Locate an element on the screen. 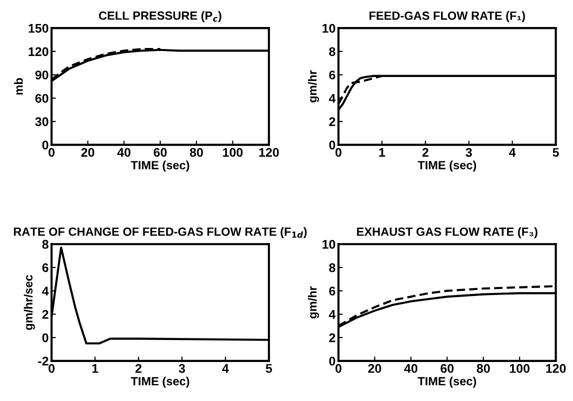 This screenshot has height=401, width=573. chart-title: RATE OF CHANGE OF FEED-GAS FLOW RATE (F$_{1d}$) is located at coordinates (160, 232).